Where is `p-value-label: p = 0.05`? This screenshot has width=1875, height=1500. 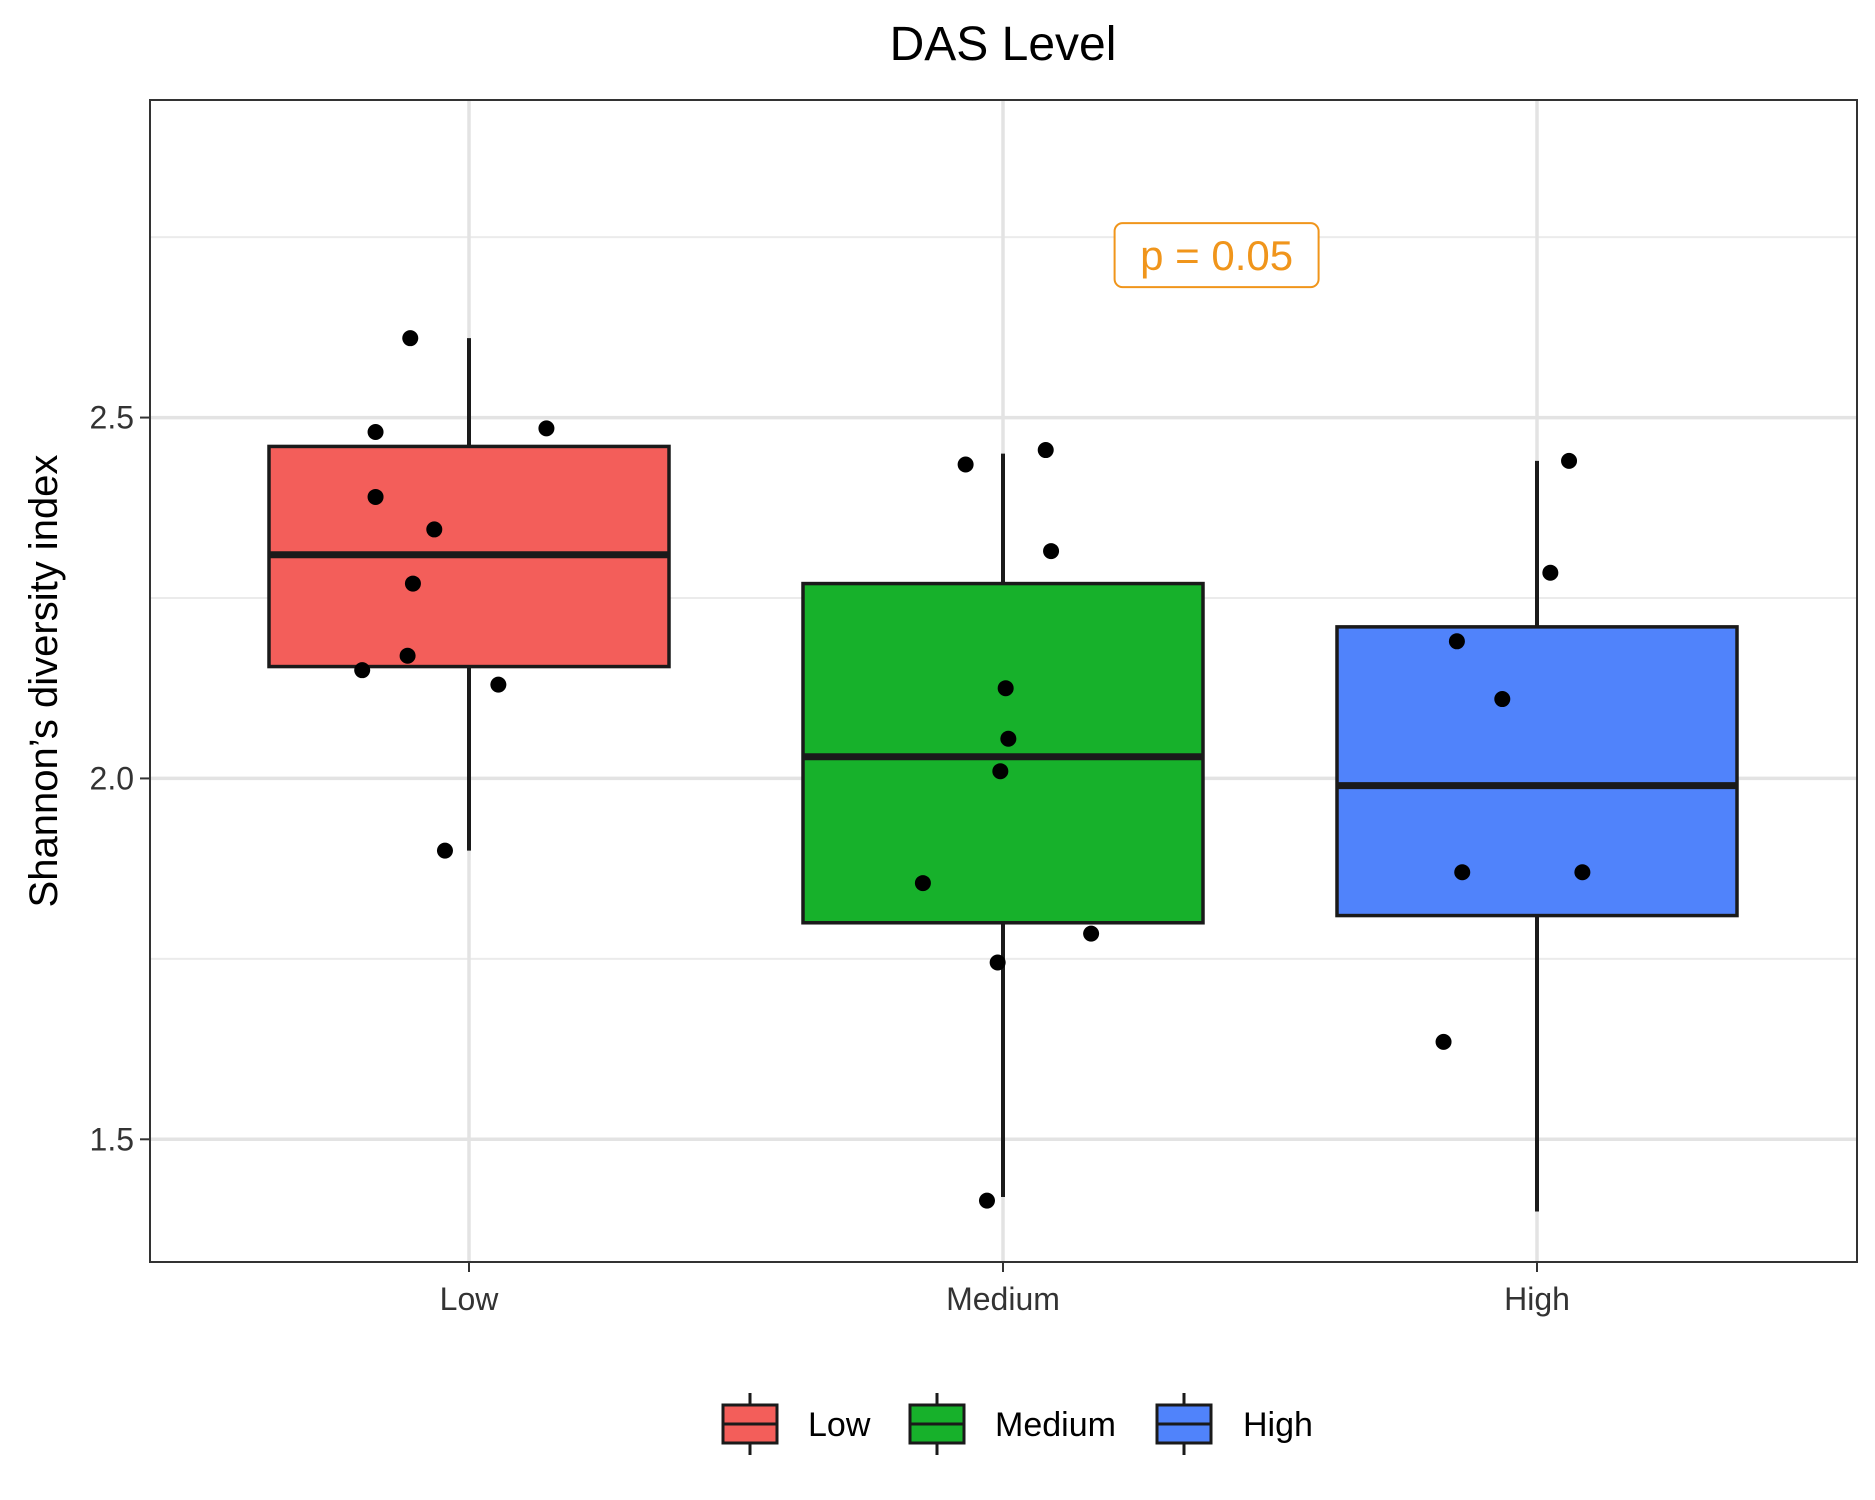
p-value-label: p = 0.05 is located at coordinates (1216, 255).